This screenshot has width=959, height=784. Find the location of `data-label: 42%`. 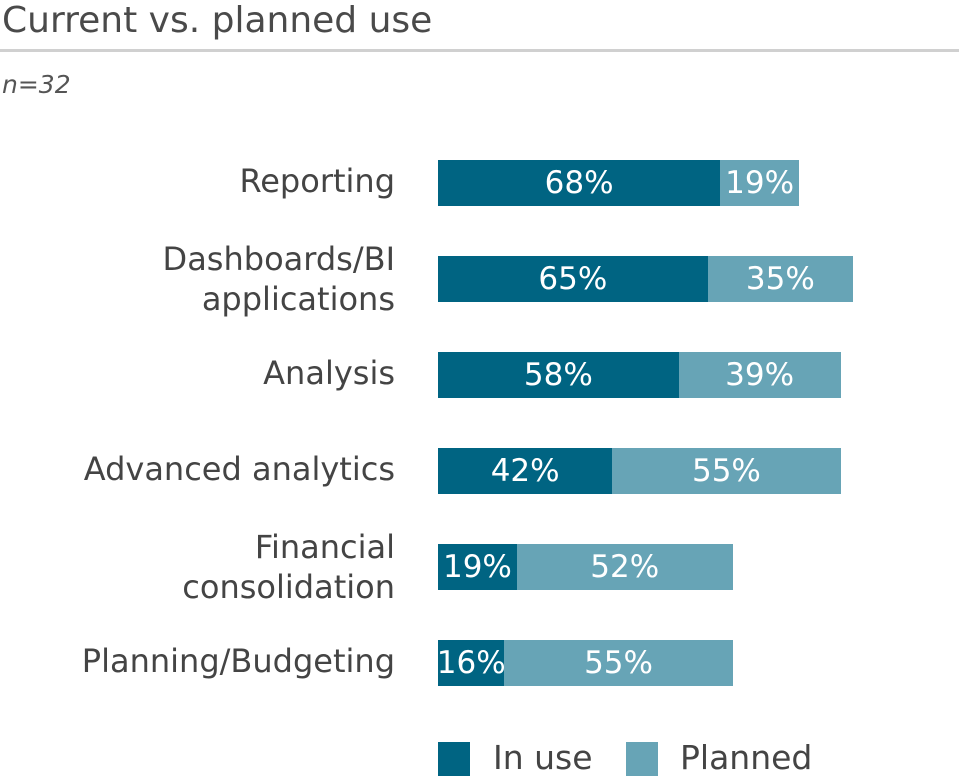

data-label: 42% is located at coordinates (525, 471).